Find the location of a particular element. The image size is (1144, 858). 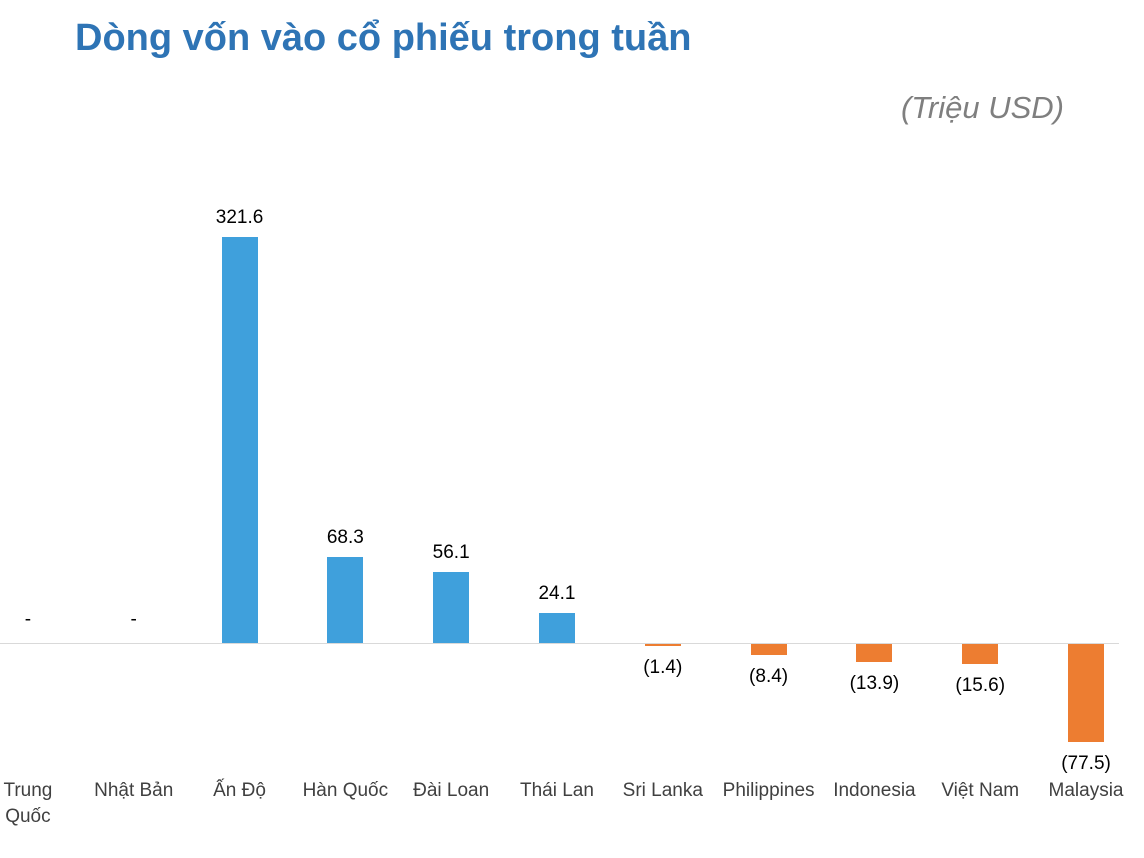

category-label: Philippines is located at coordinates (768, 790).